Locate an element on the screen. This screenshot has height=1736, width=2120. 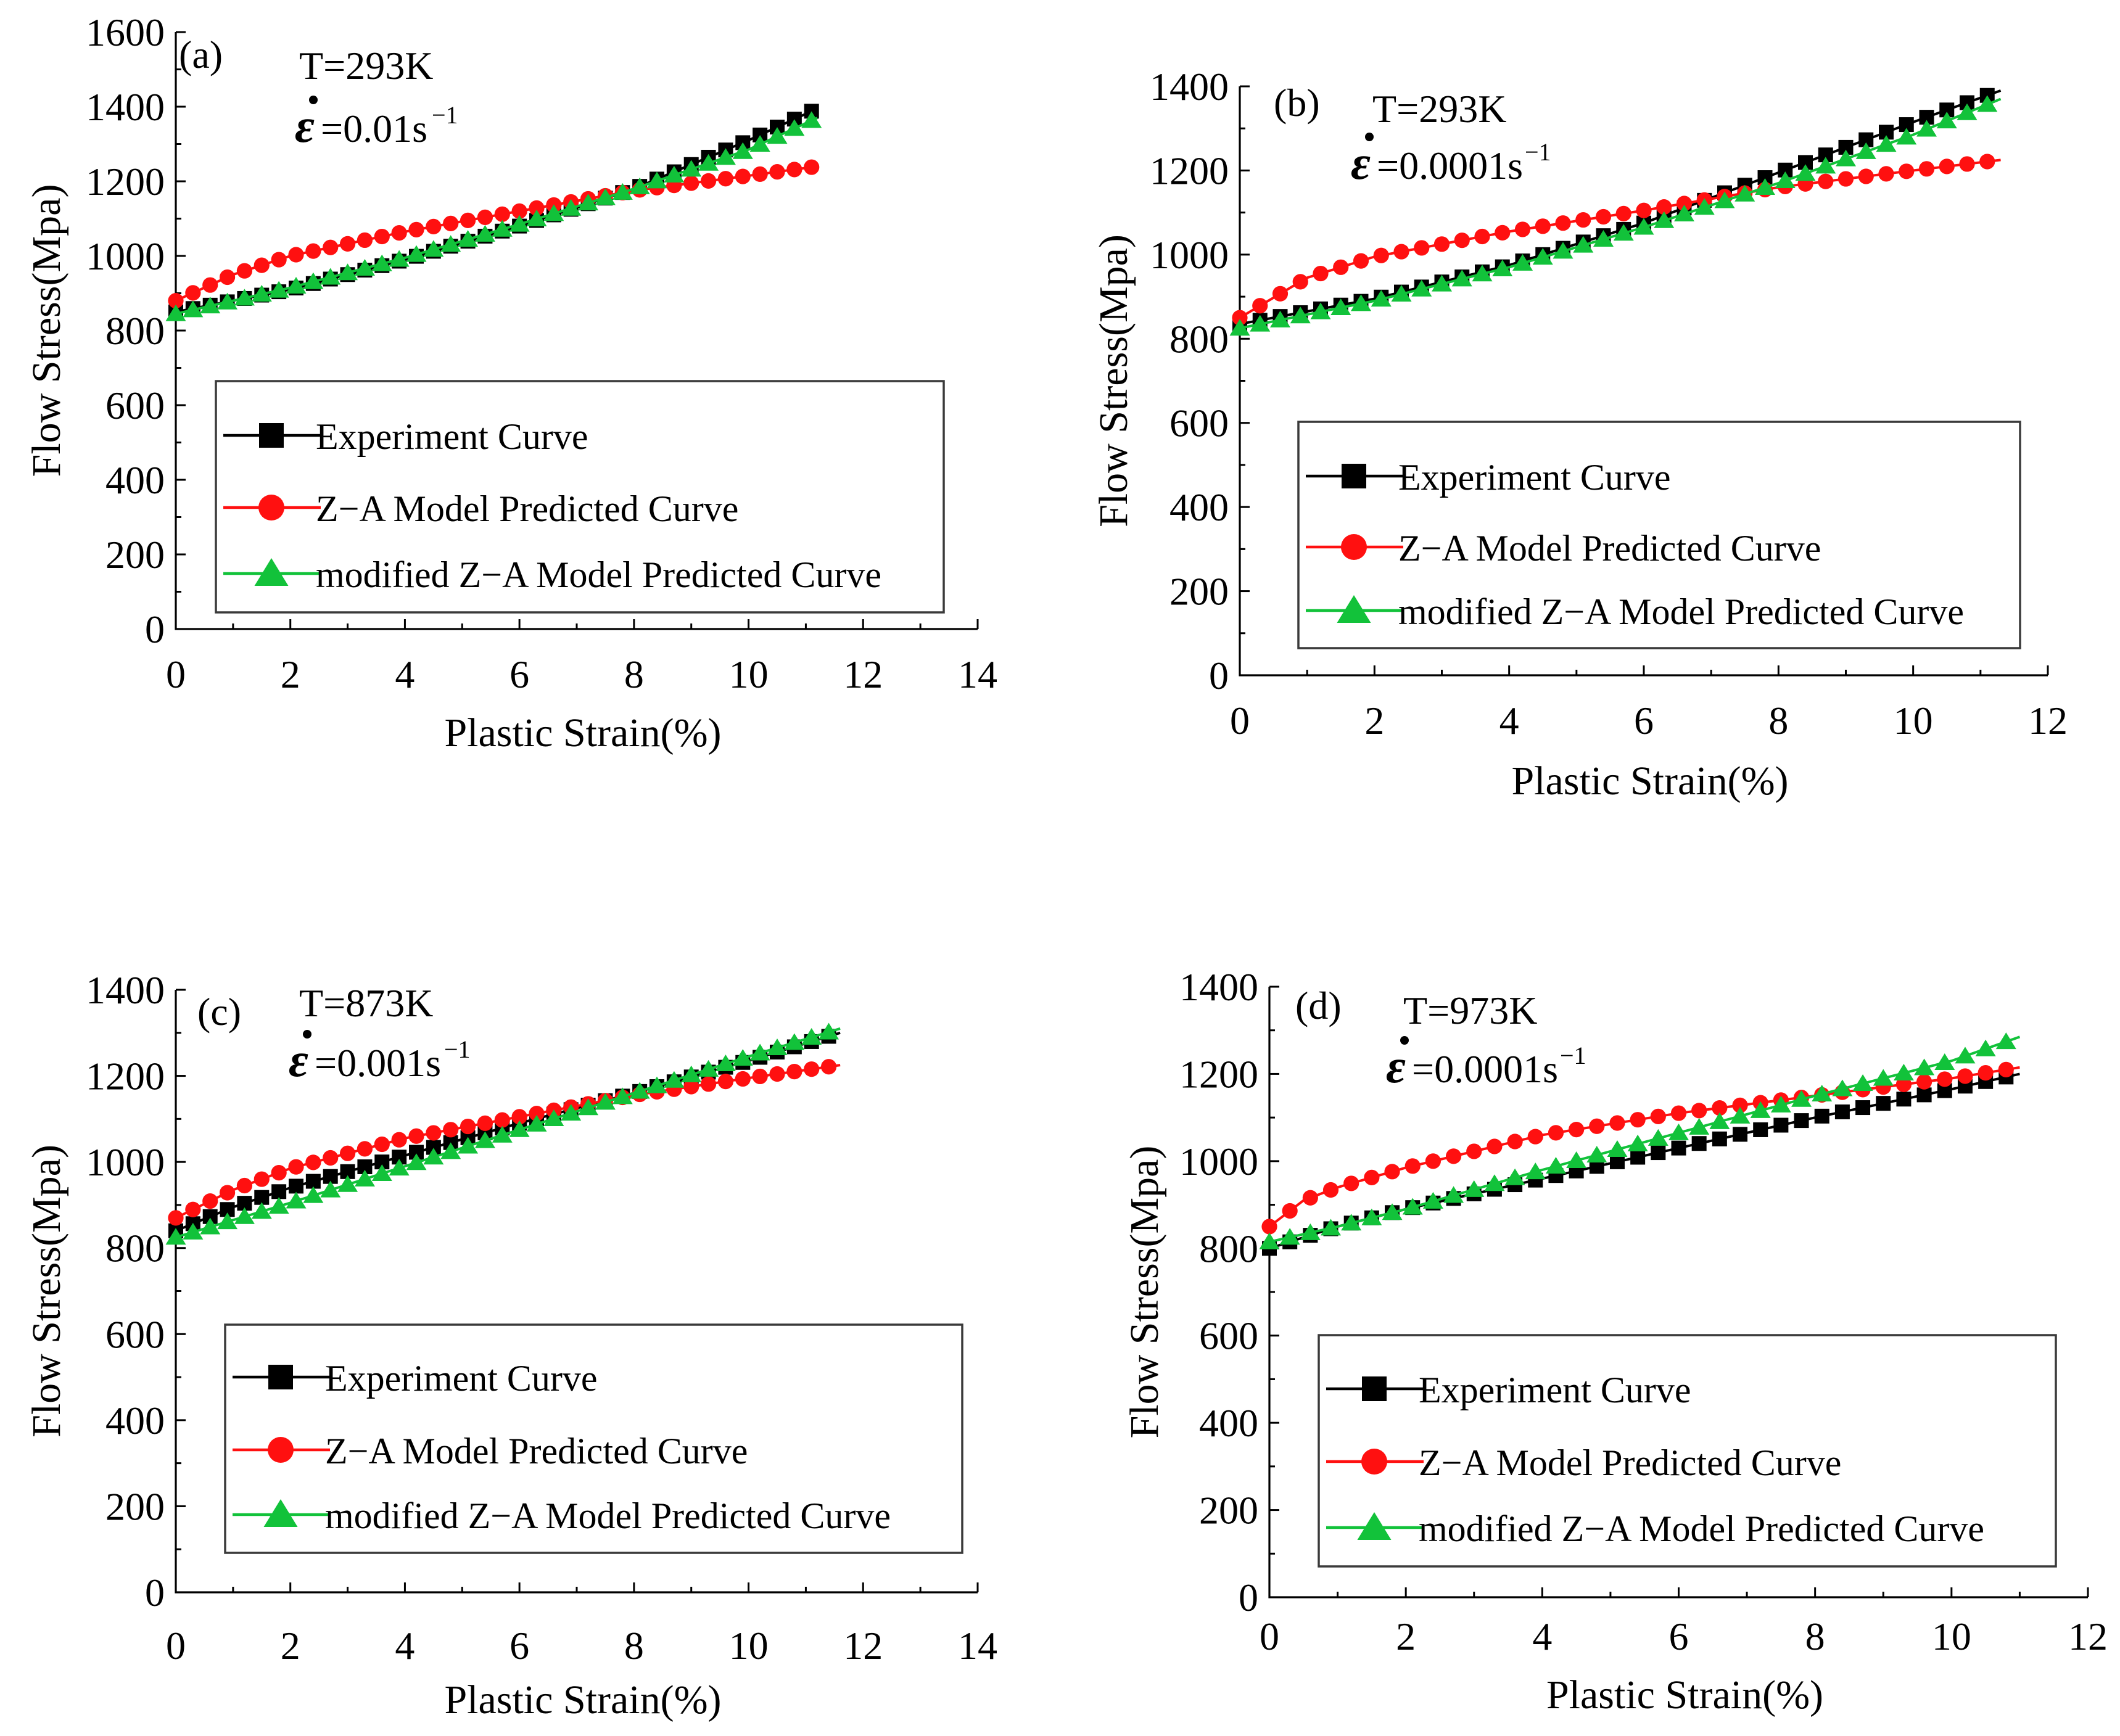
x-tick-label: 2 is located at coordinates (290, 674).